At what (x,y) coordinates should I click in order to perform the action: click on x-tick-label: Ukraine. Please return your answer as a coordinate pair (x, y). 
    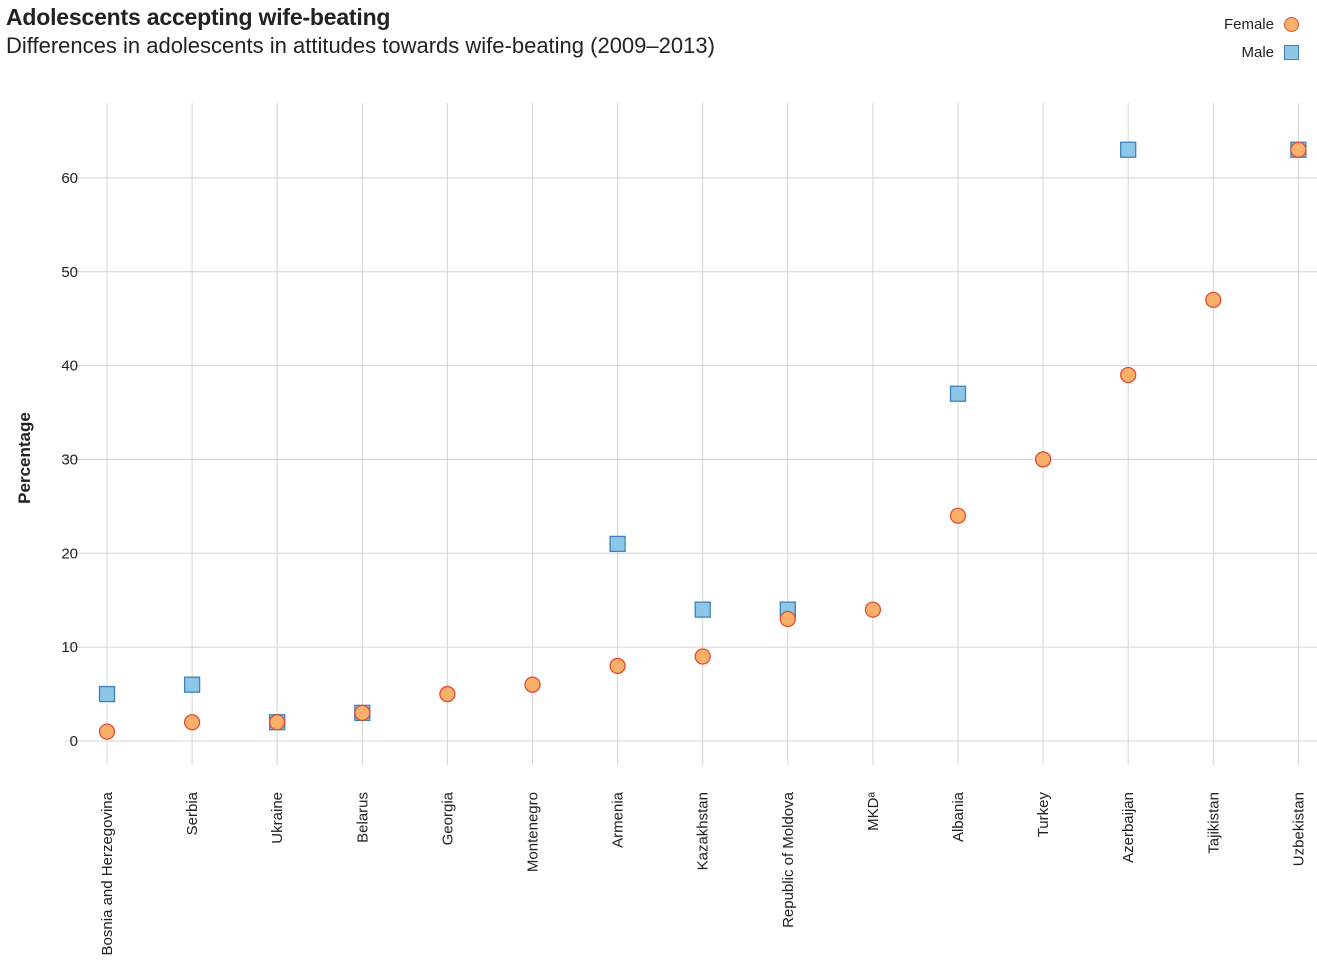
    Looking at the image, I should click on (277, 818).